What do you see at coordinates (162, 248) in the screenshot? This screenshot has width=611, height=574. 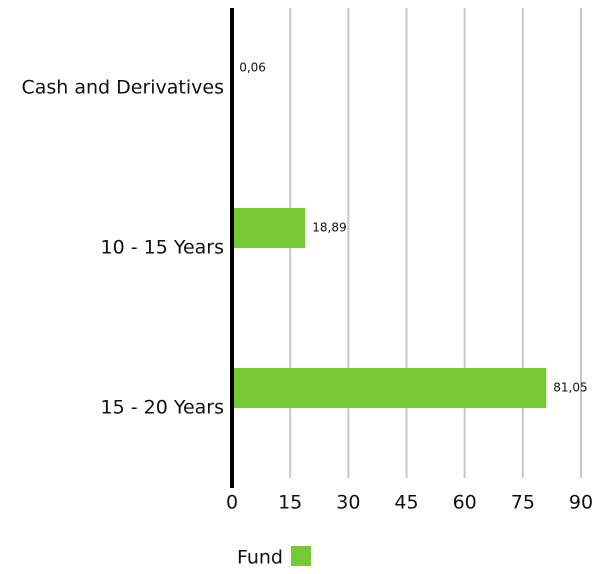 I see `y-tick-label: 10 - 15 Years` at bounding box center [162, 248].